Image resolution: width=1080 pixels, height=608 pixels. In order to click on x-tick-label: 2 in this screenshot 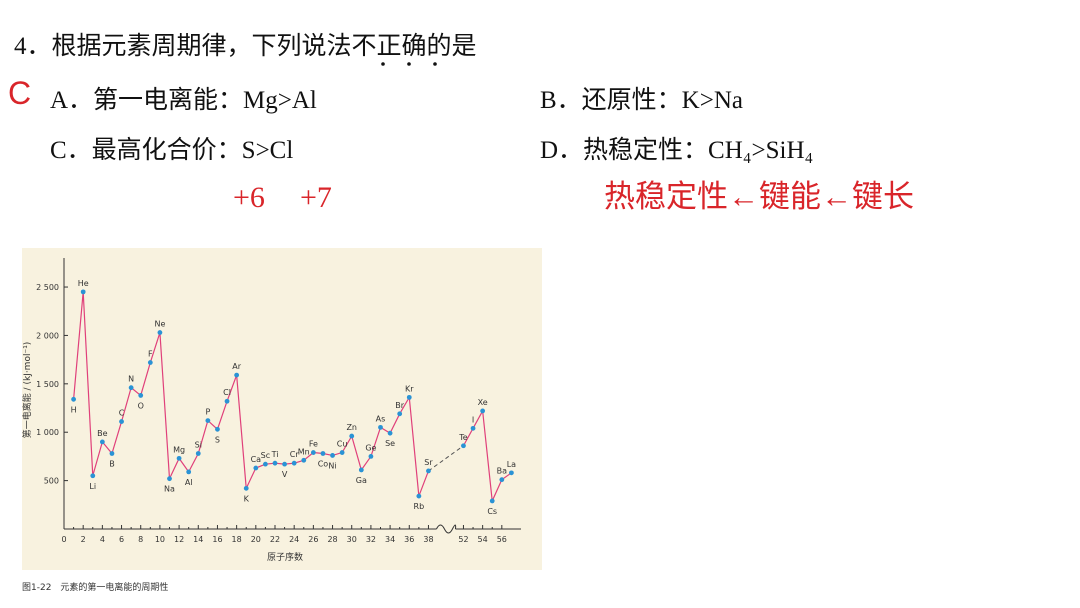, I will do `click(83, 539)`.